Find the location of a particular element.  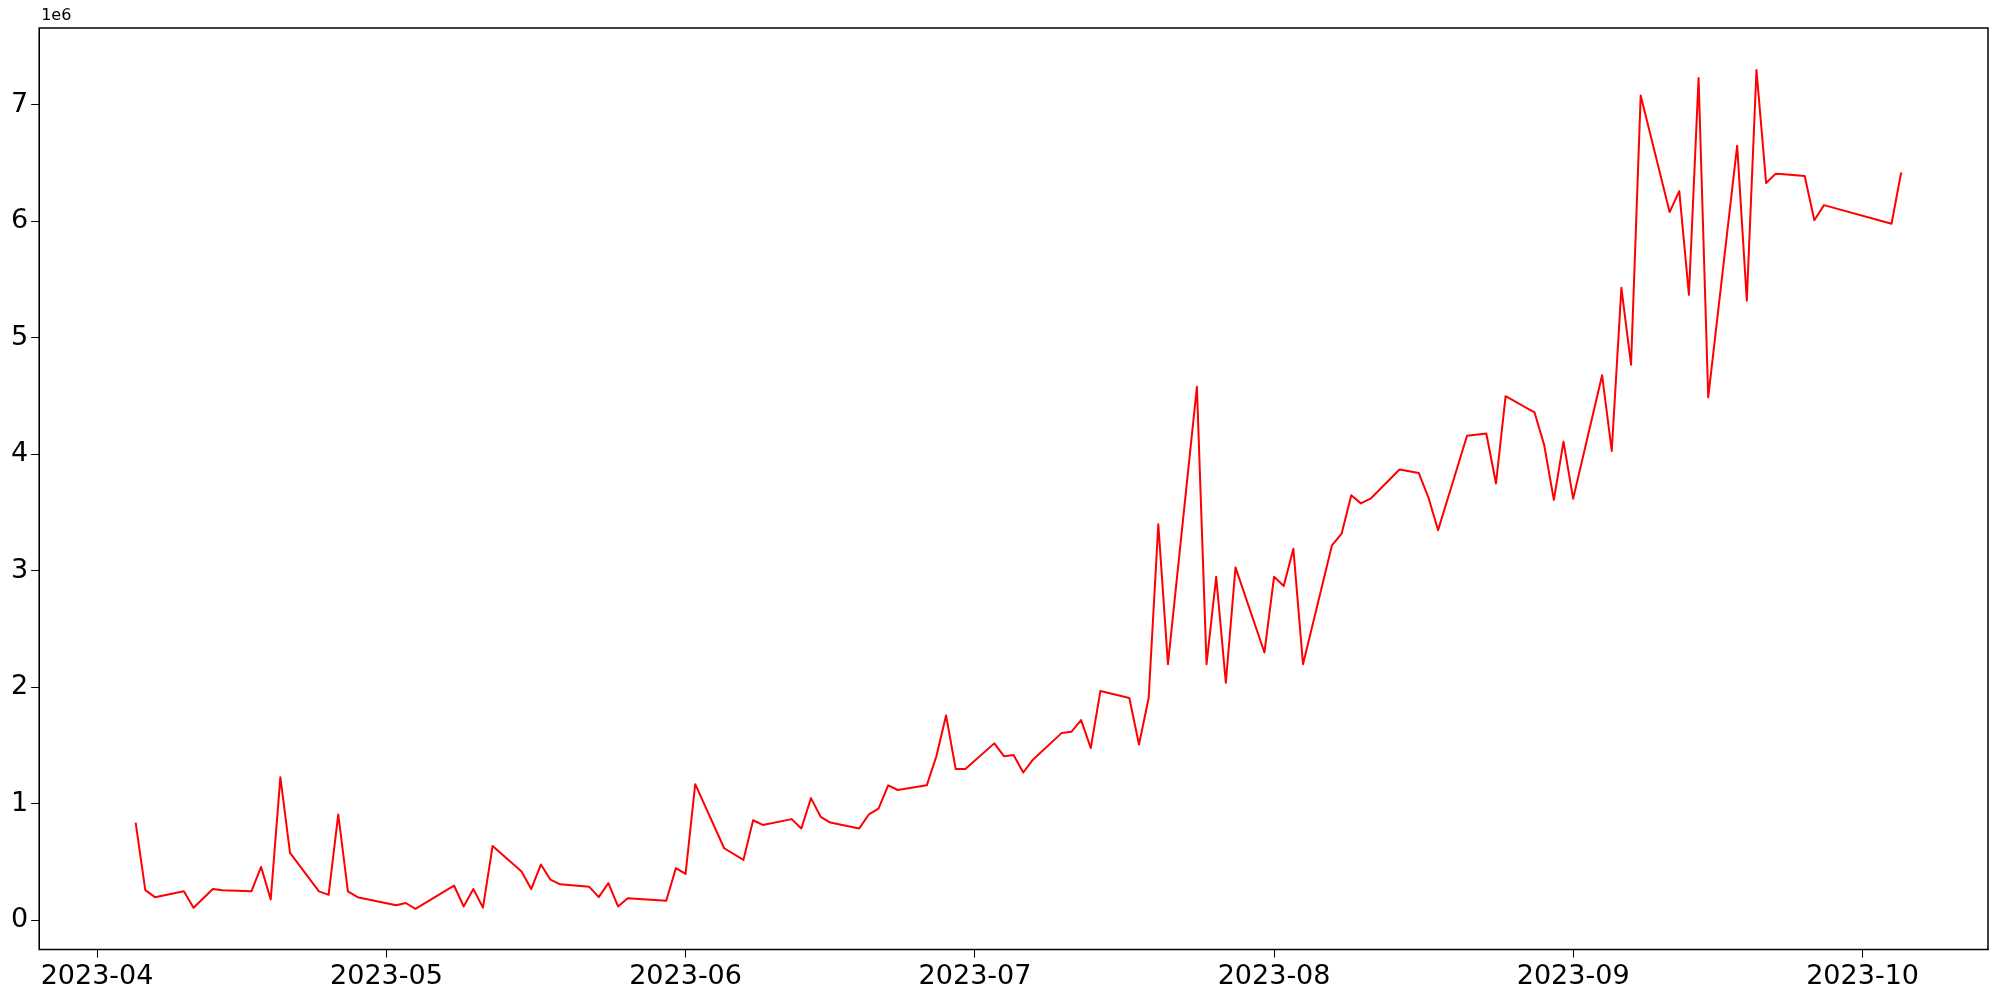

y-tick-label: 3 is located at coordinates (19, 568).